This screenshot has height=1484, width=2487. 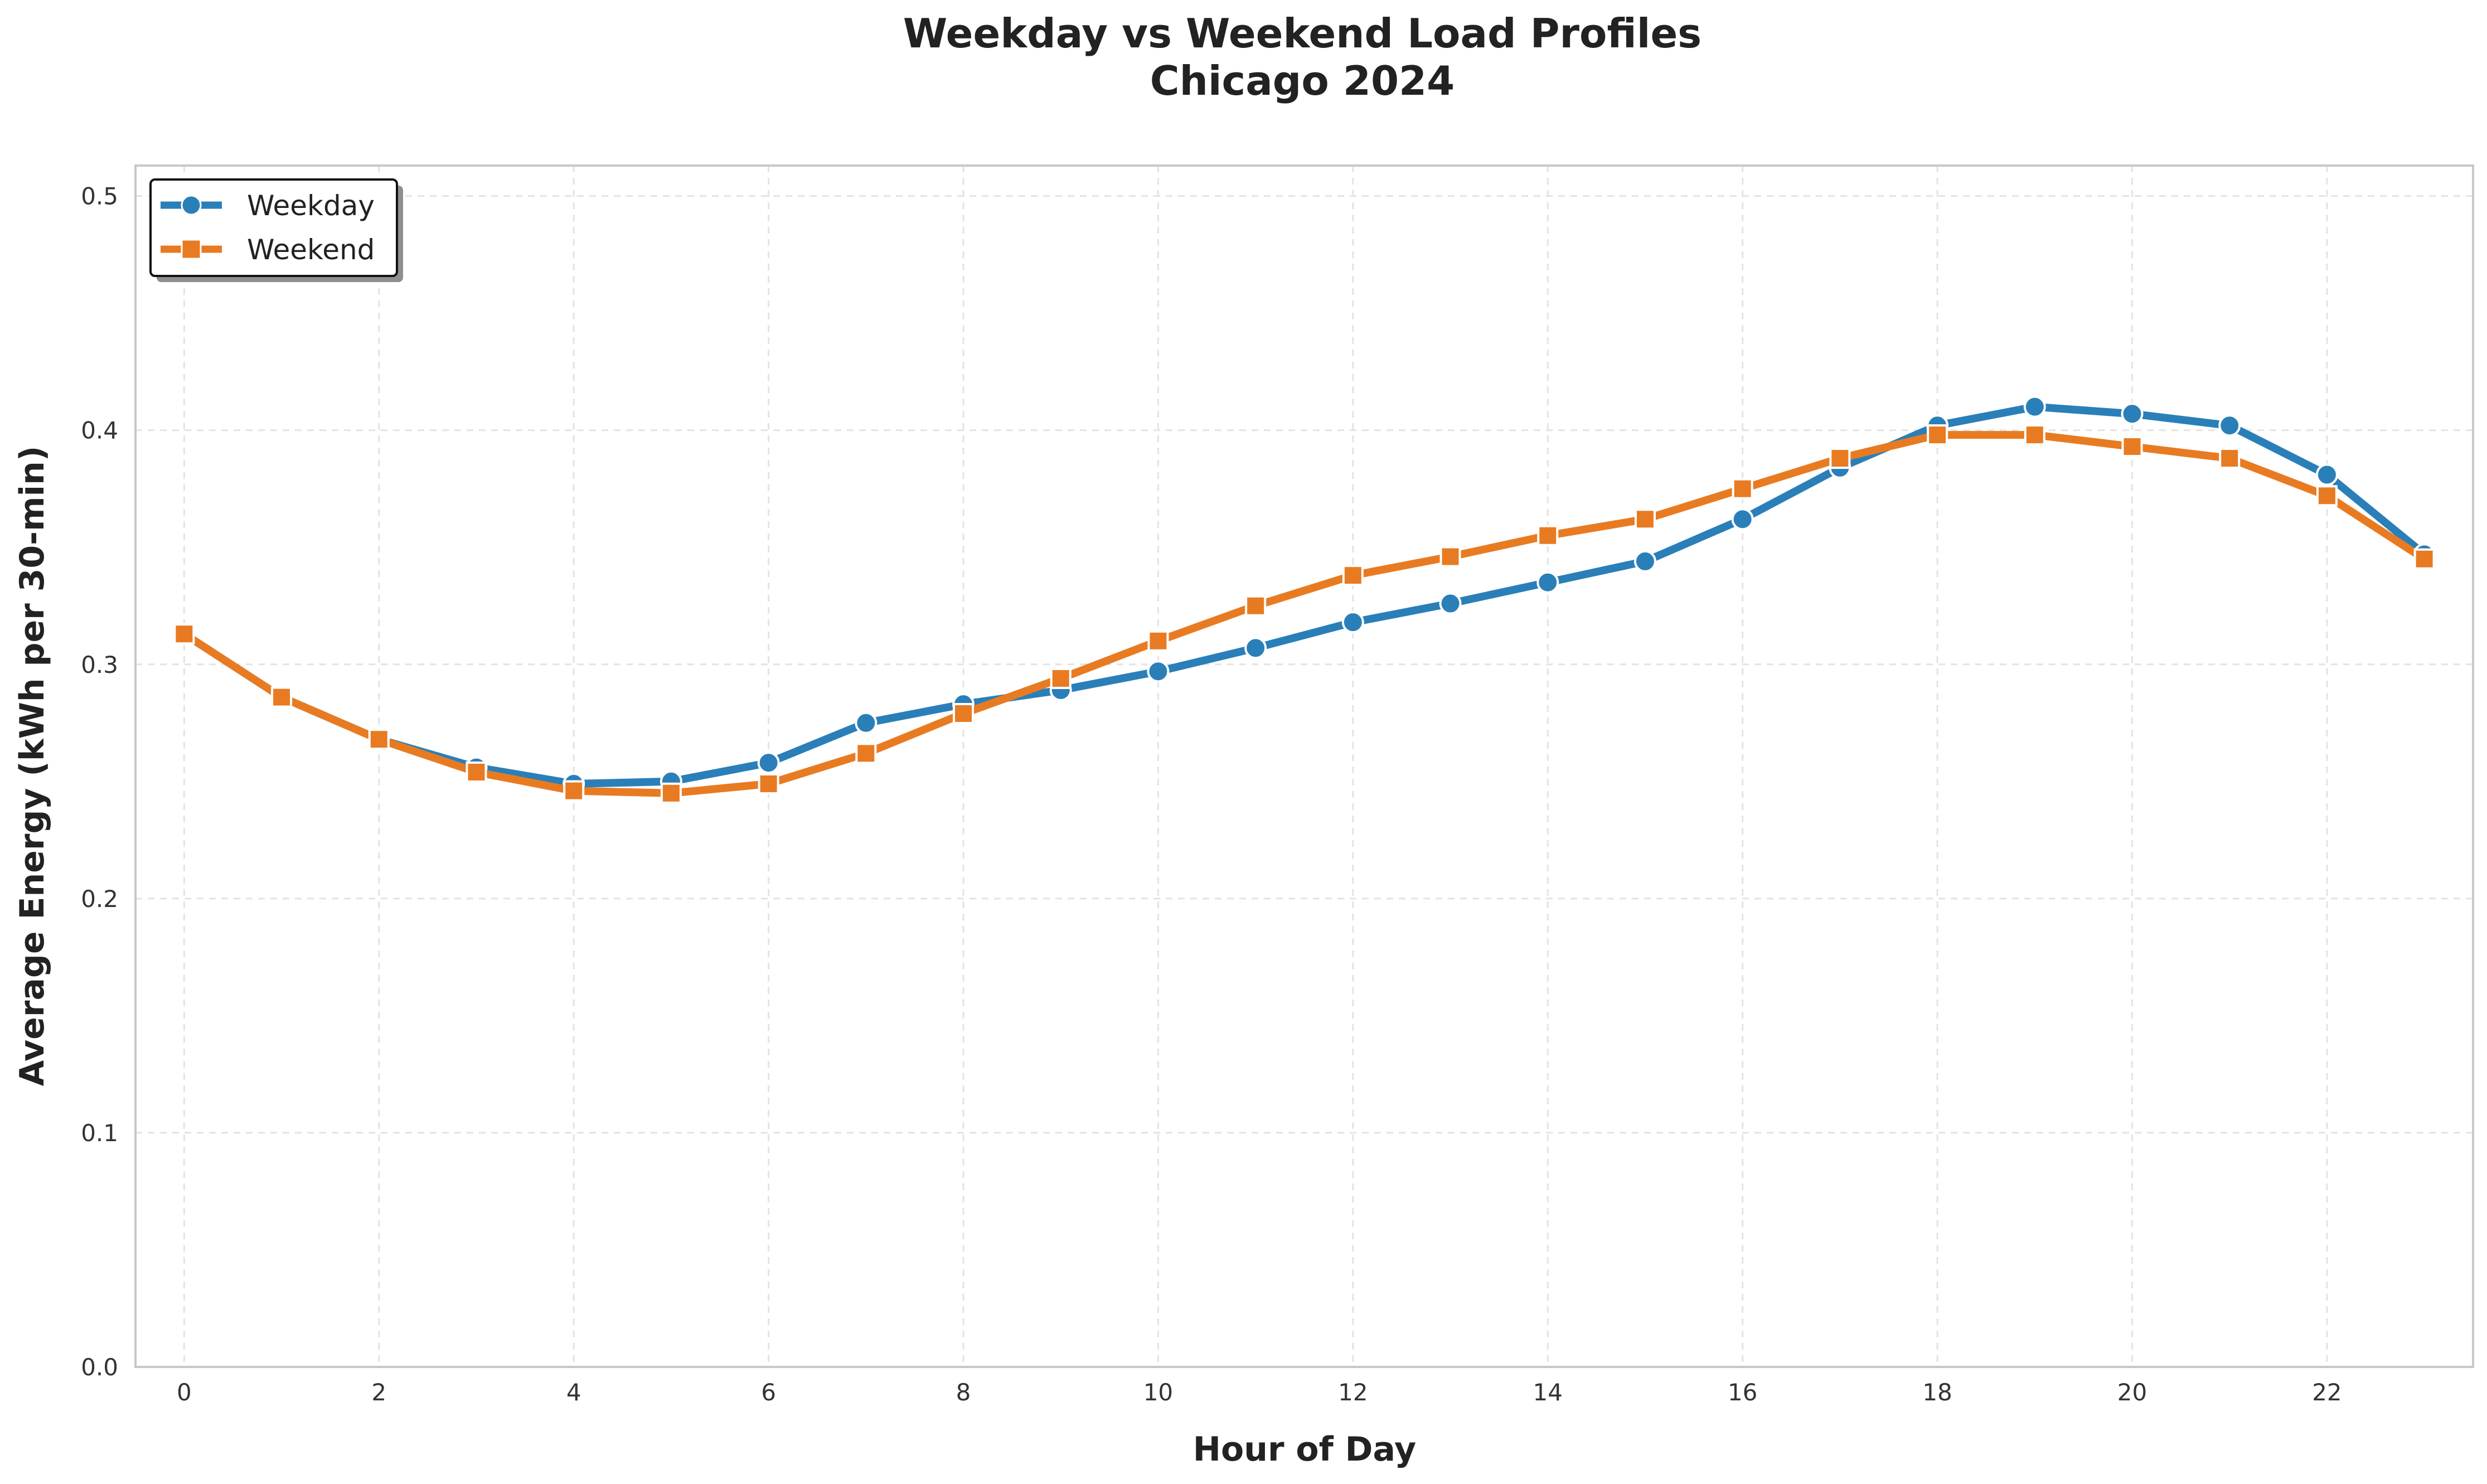 I want to click on x-tick-label: 20, so click(x=2132, y=1392).